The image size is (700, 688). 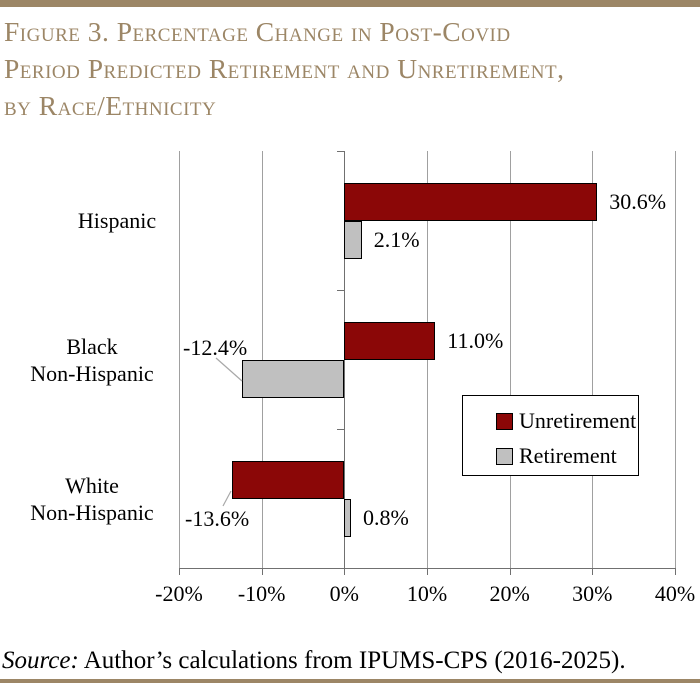 What do you see at coordinates (638, 201) in the screenshot?
I see `data-label: 30.6%` at bounding box center [638, 201].